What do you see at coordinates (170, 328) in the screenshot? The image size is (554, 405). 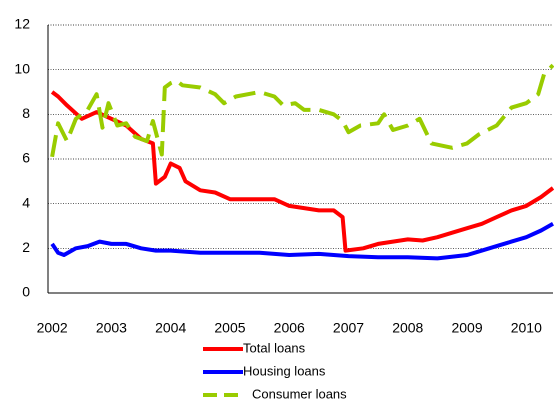 I see `x-tick-label: 2004` at bounding box center [170, 328].